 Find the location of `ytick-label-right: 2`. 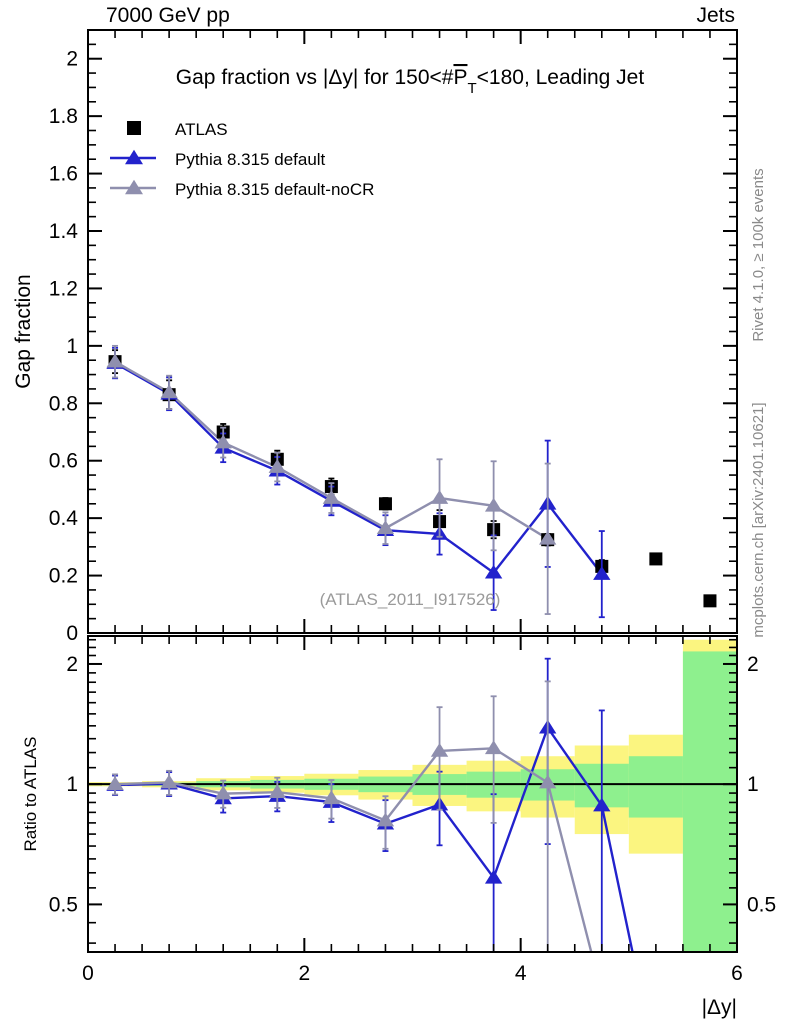

ytick-label-right: 2 is located at coordinates (753, 664).